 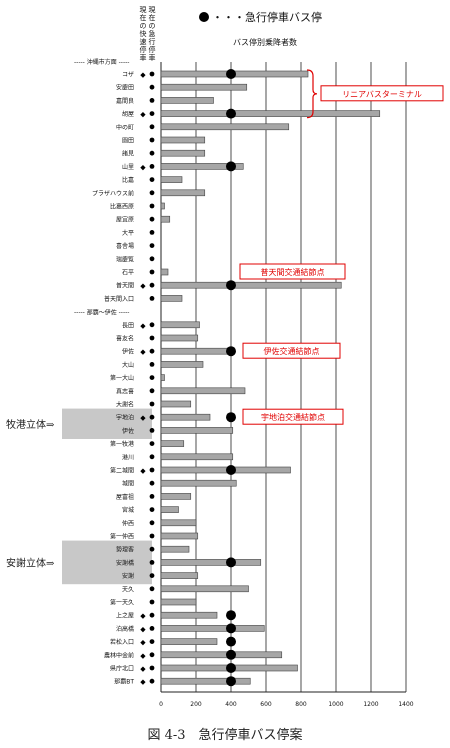 I want to click on header-current: 停, so click(x=152, y=49).